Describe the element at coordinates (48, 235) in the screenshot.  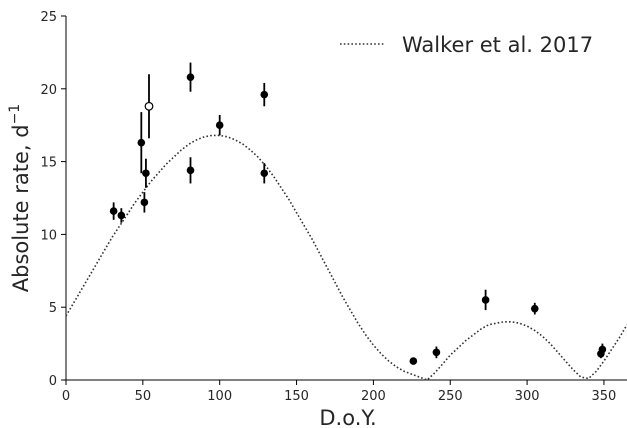
I see `y-tick-label: 10` at that location.